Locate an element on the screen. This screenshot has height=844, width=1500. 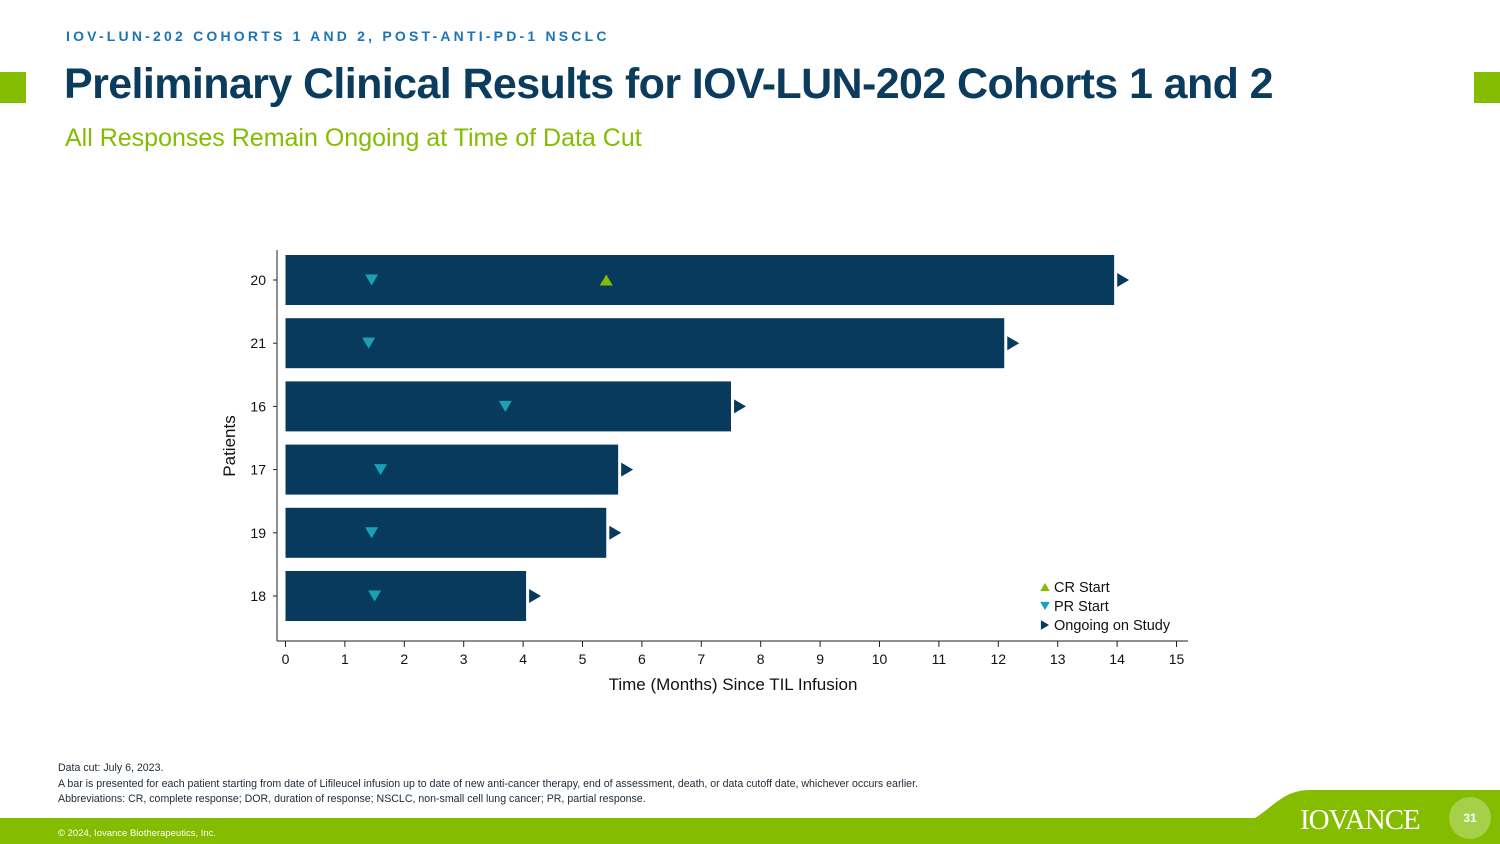
footnote-data-cut: Data cut: July 6, 2023. is located at coordinates (111, 768).